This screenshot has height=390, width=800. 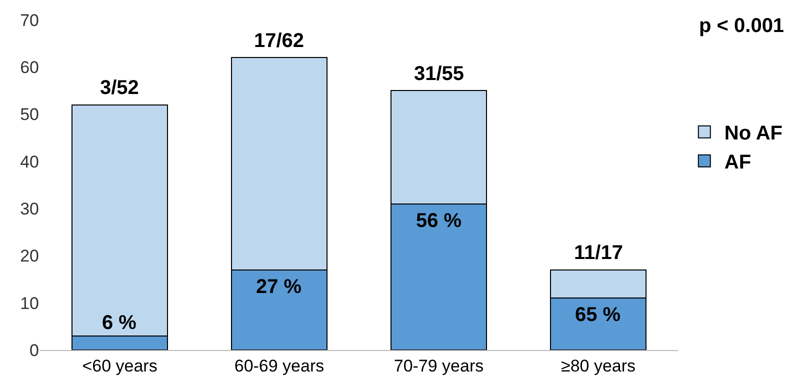 What do you see at coordinates (439, 221) in the screenshot?
I see `annotation: 56 %` at bounding box center [439, 221].